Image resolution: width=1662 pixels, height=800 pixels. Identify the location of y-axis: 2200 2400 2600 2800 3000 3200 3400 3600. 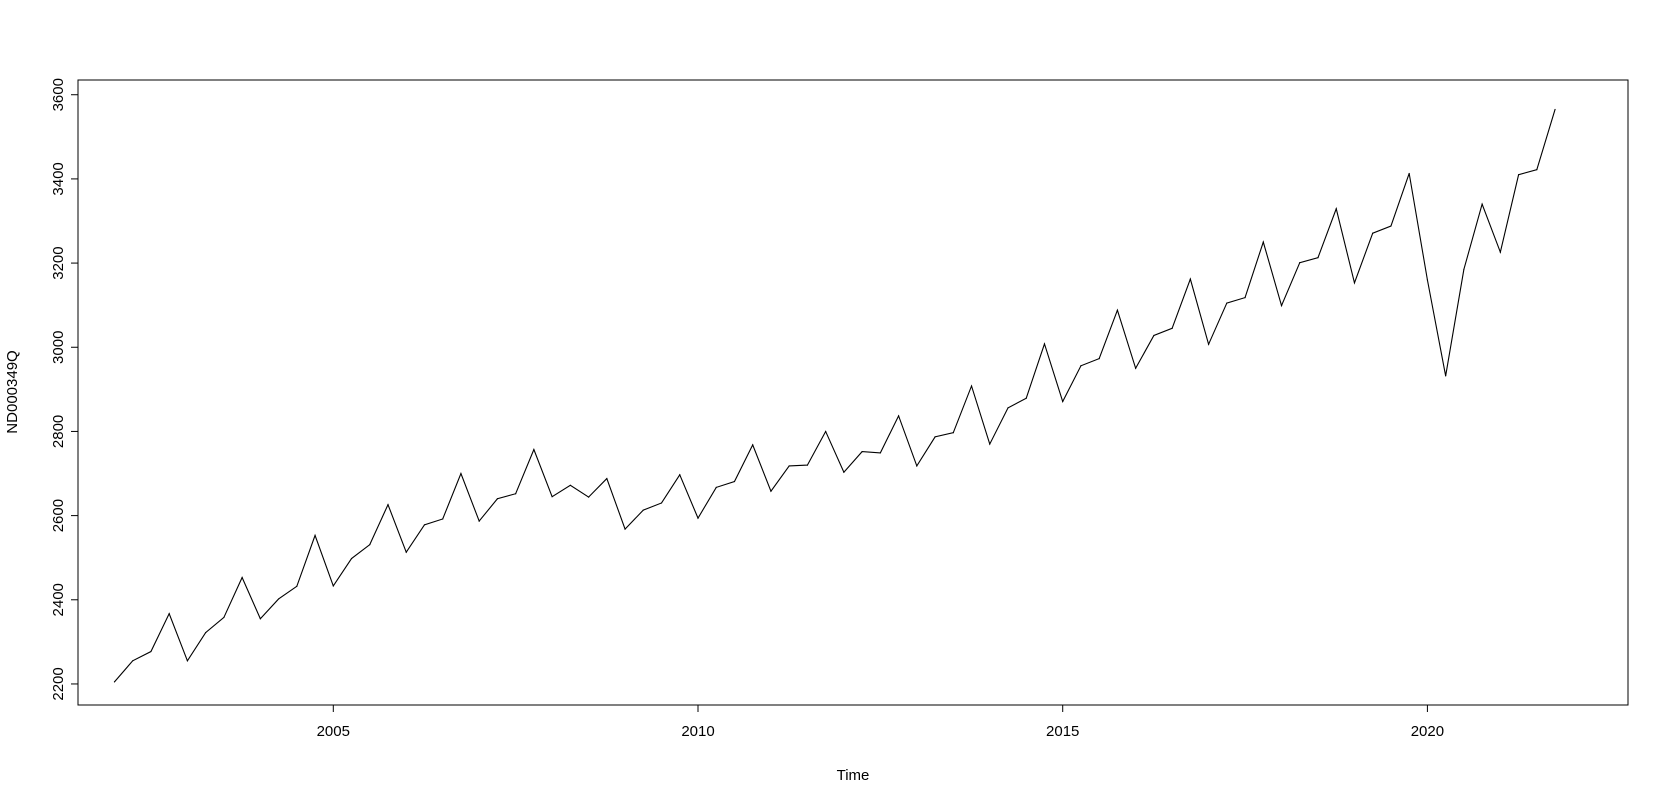
(64, 389).